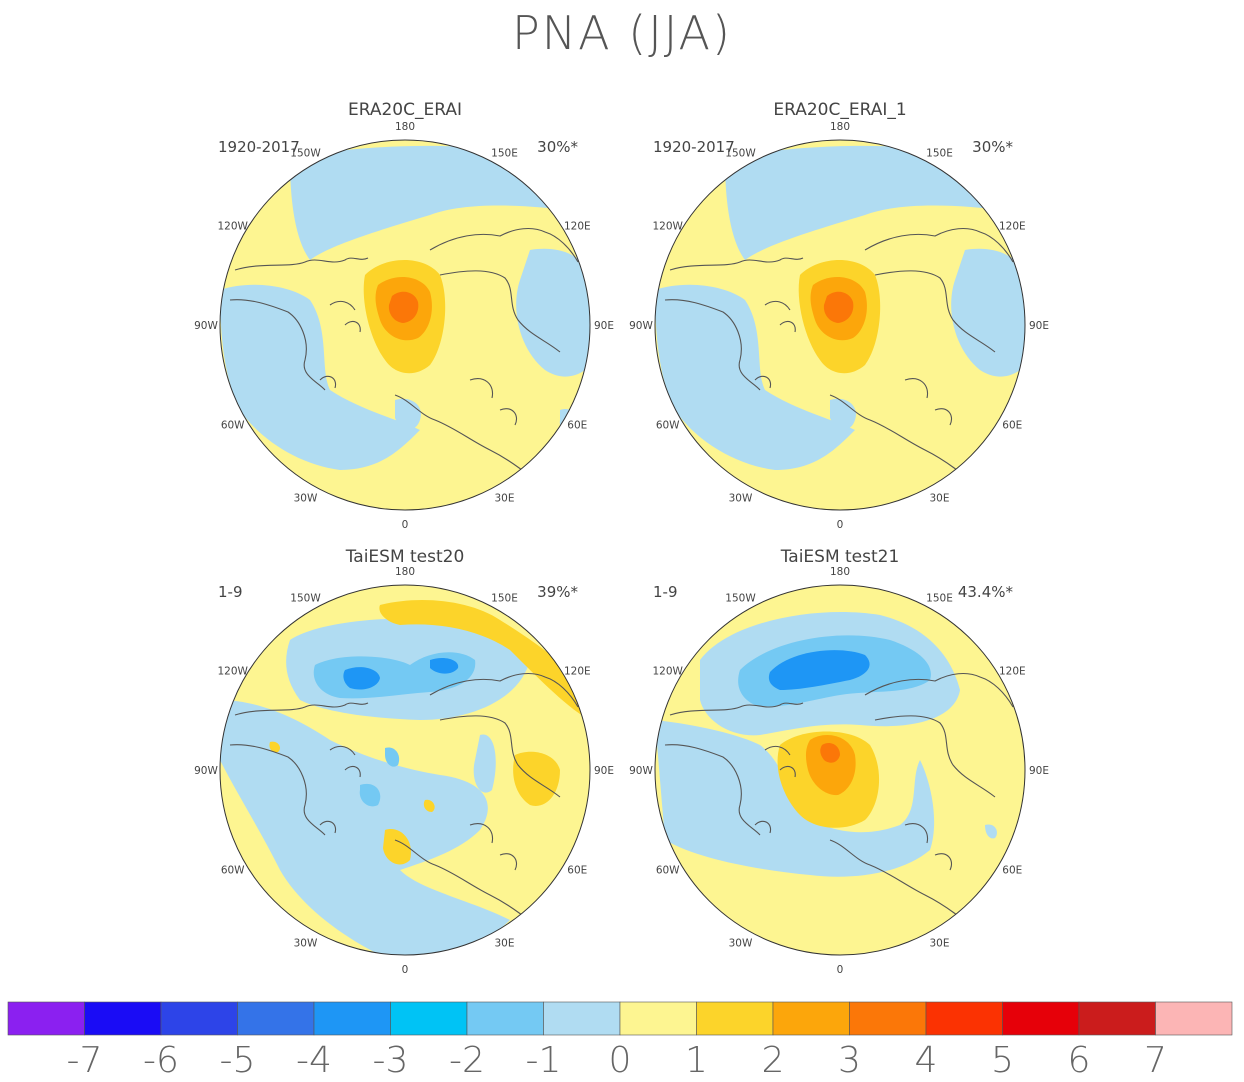 The width and height of the screenshot is (1244, 1082). Describe the element at coordinates (238, 1060) in the screenshot. I see `colorbar-label: -5` at that location.